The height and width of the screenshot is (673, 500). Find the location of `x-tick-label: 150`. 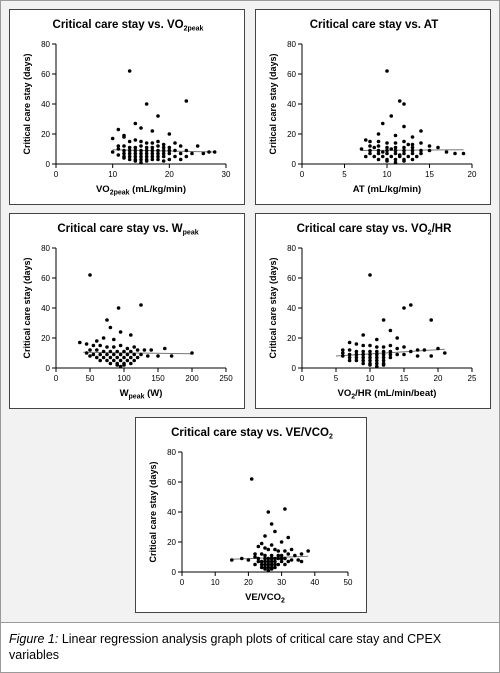

x-tick-label: 150 is located at coordinates (158, 378).